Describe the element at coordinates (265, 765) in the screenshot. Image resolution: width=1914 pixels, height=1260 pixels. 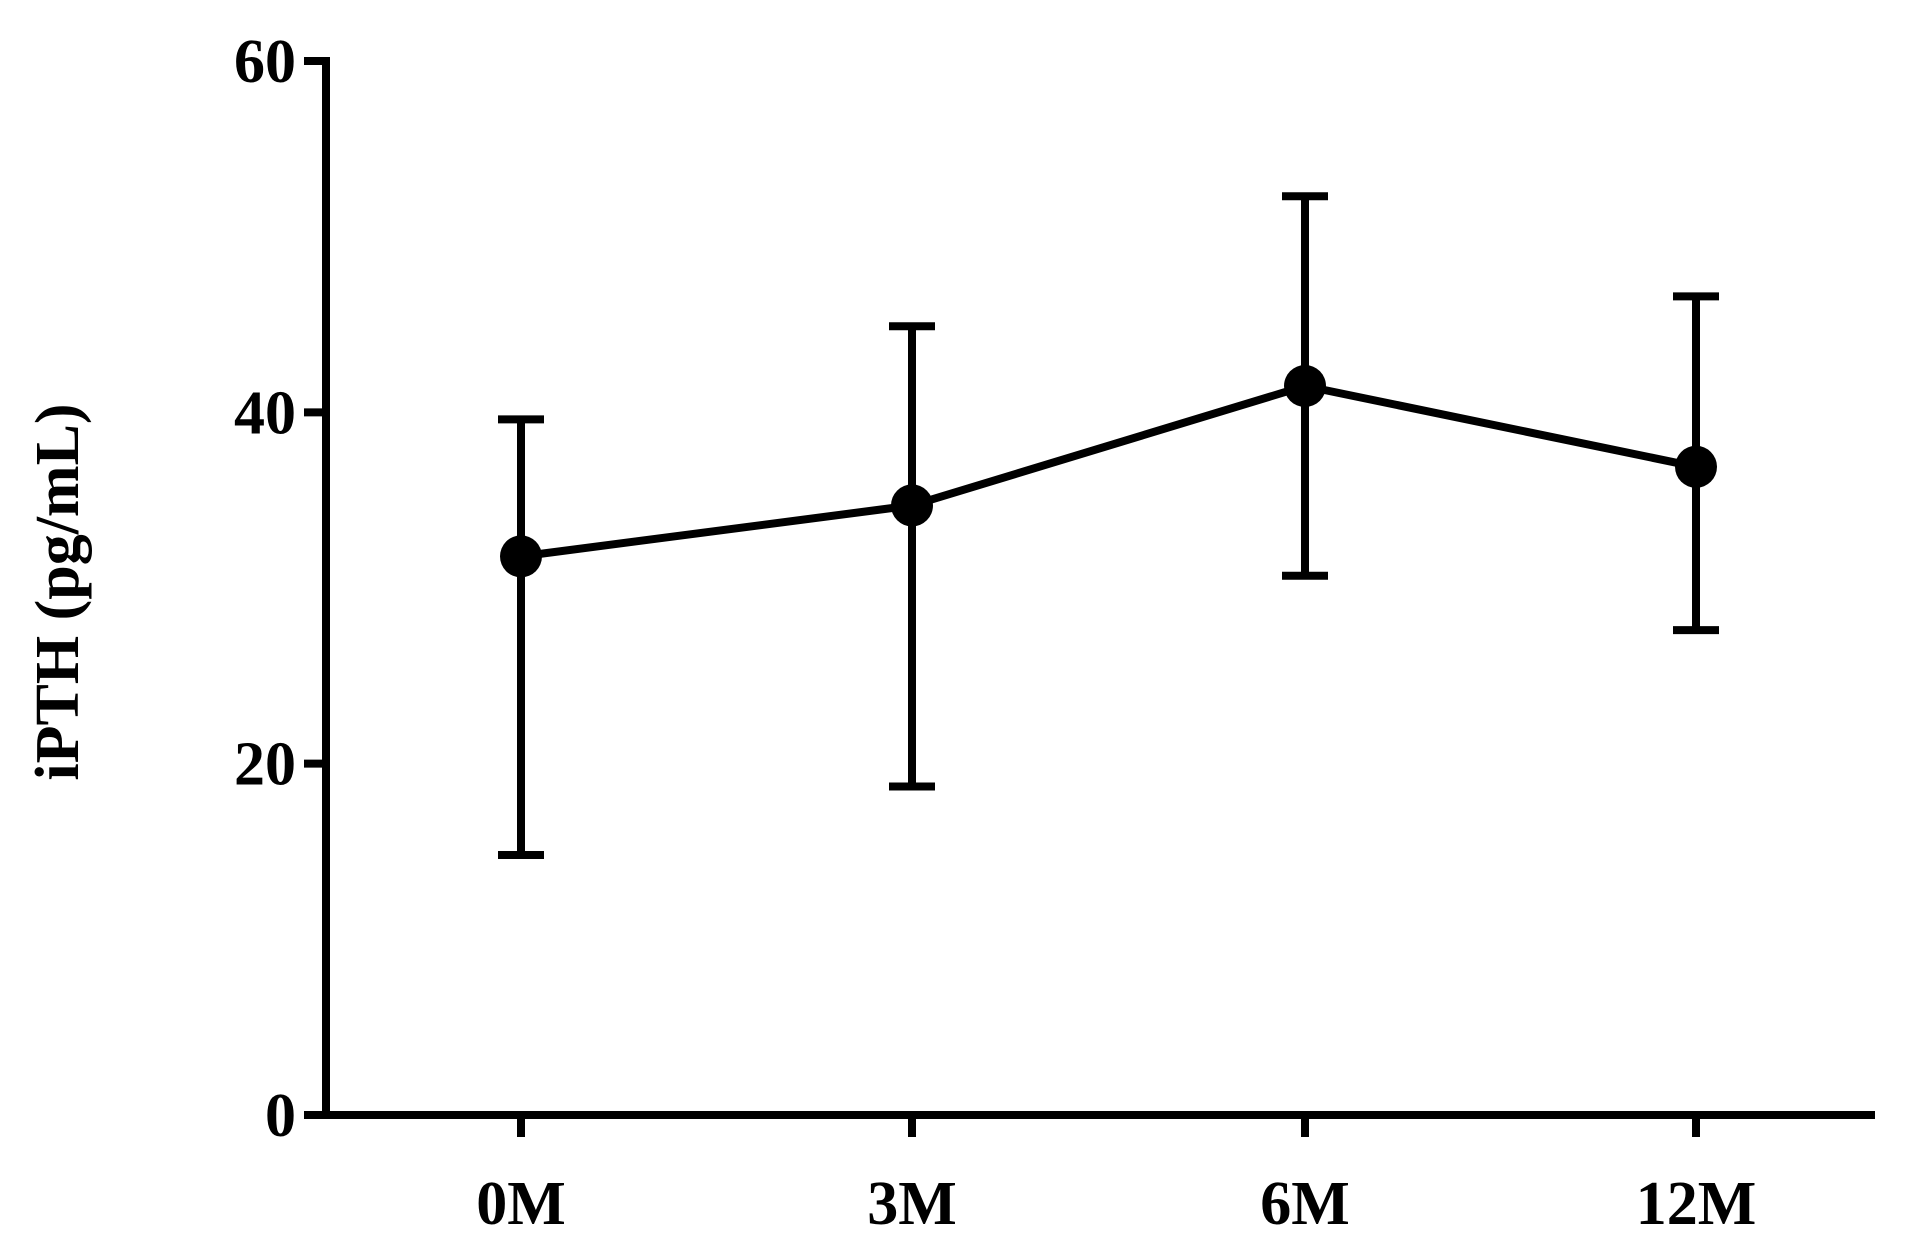
I see `y-tick-label: 20` at that location.